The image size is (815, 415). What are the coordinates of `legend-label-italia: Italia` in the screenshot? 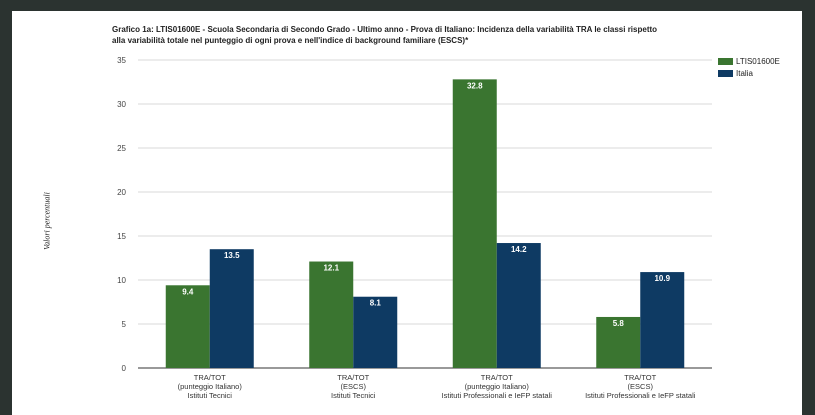 It's located at (744, 73).